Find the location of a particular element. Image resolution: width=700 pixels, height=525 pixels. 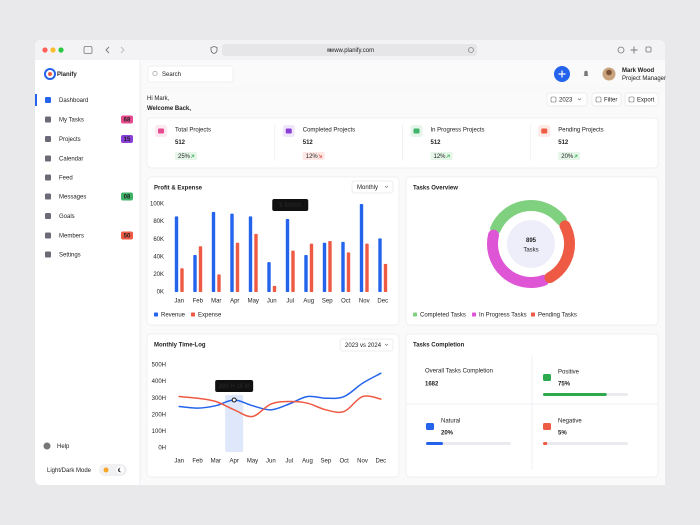

y-tick-label: 40K is located at coordinates (158, 257).